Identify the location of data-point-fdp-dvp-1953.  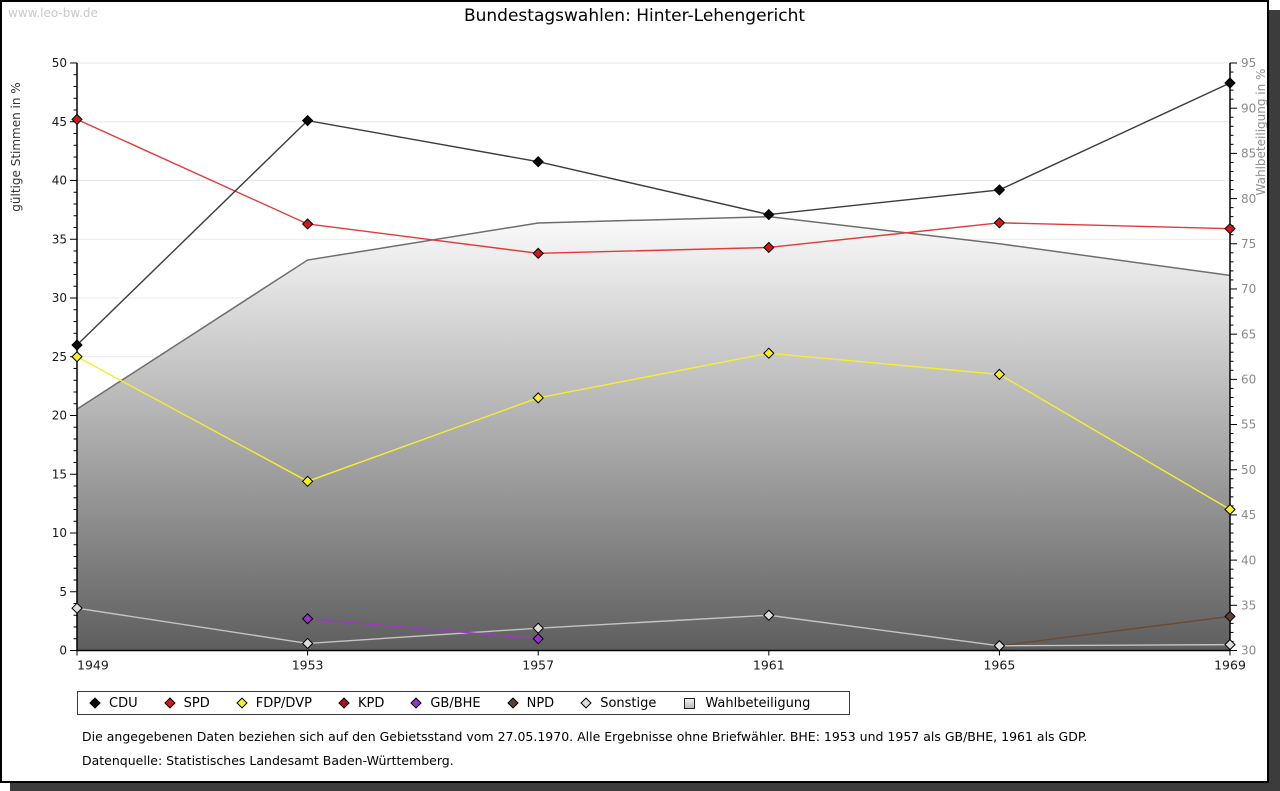
(307, 481).